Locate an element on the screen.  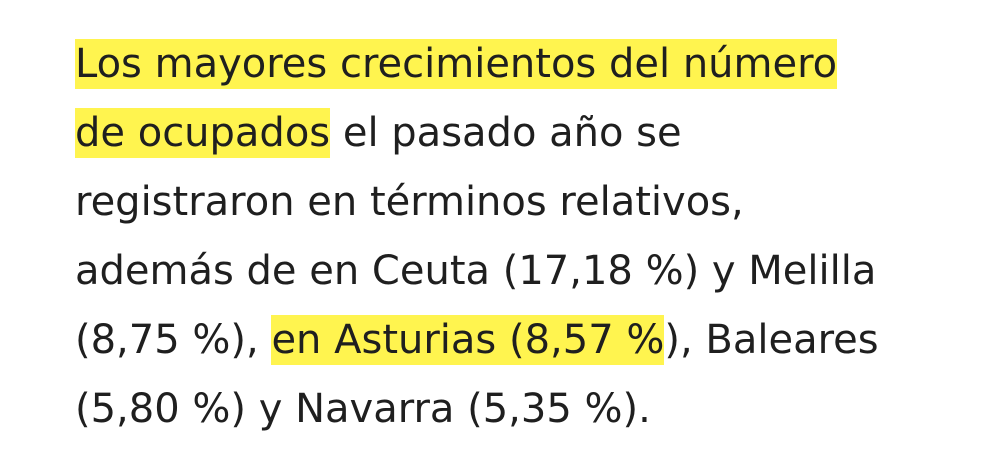
text-line: (5,80 %) y Navarra (5,35 %). is located at coordinates (477, 409).